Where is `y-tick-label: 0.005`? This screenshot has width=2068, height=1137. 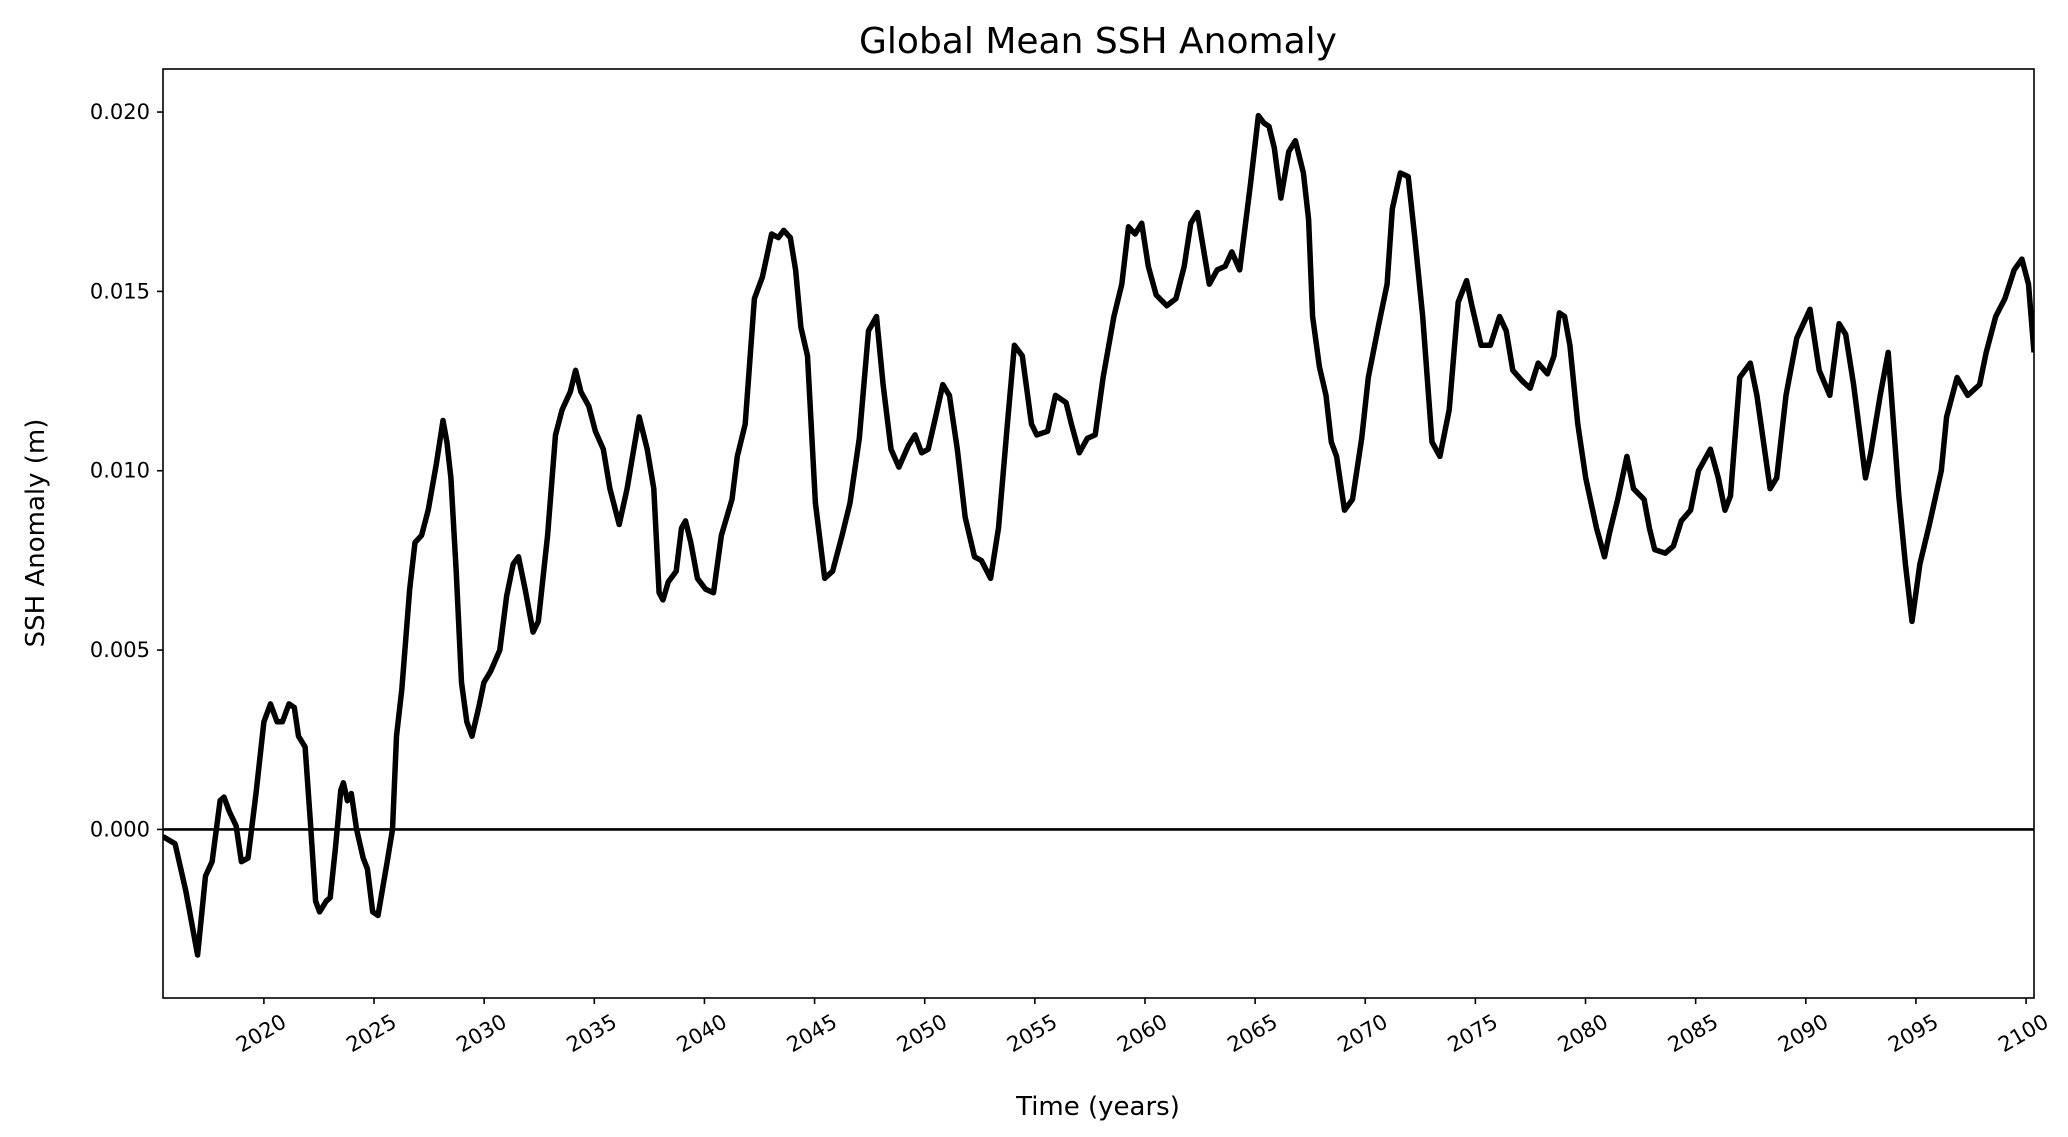 y-tick-label: 0.005 is located at coordinates (120, 650).